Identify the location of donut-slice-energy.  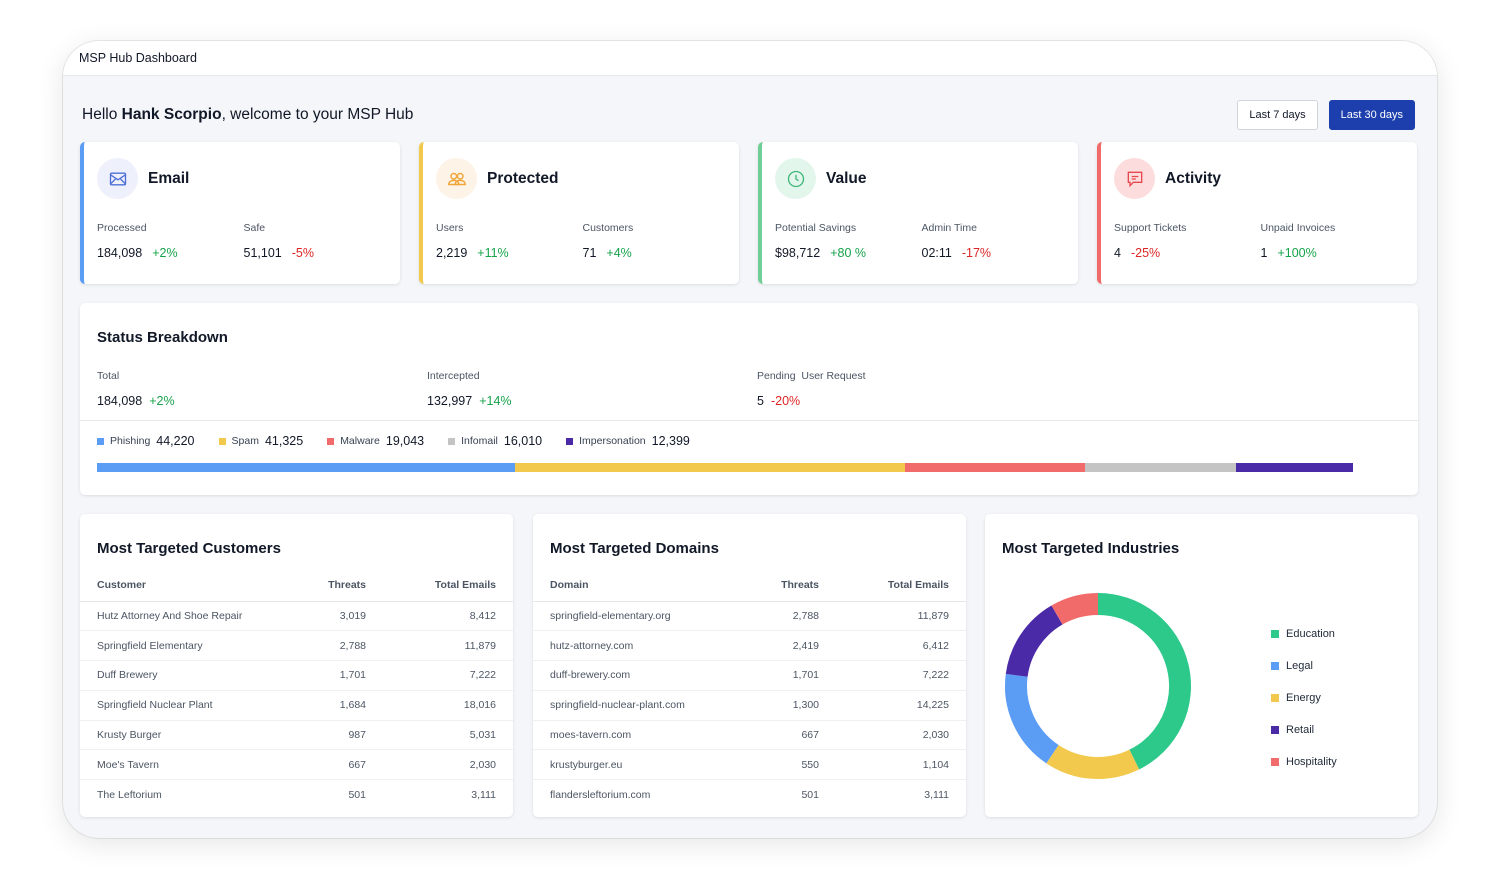
(1093, 761).